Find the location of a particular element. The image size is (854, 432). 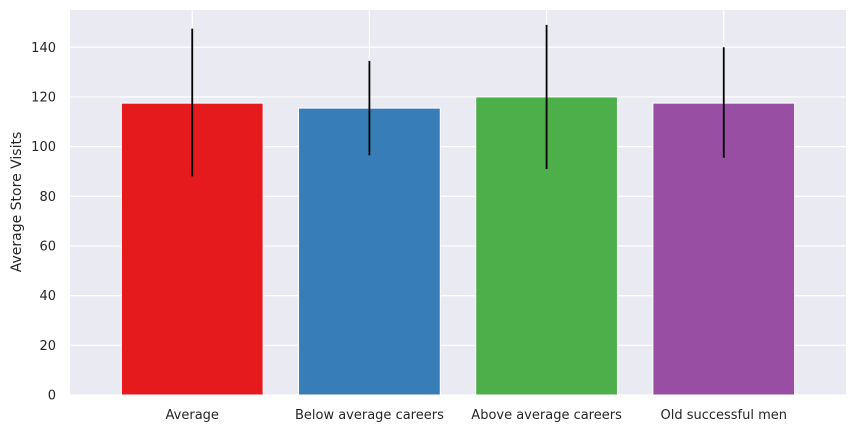

y-tick-label: 60 is located at coordinates (47, 246).